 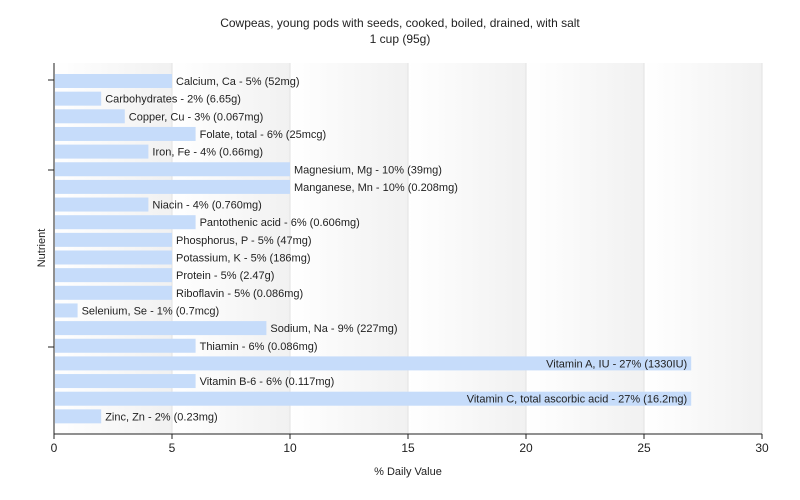 I want to click on bar-label: Carbohydrates - 2% (6.65g), so click(x=173, y=100).